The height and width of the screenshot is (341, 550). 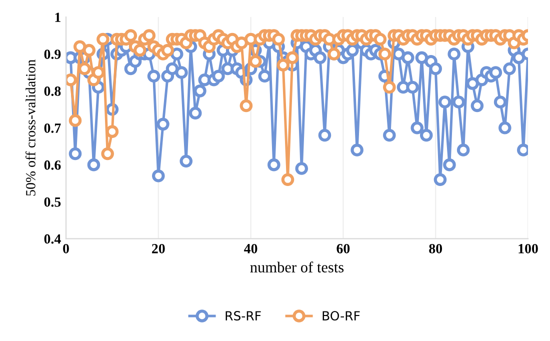 I want to click on x-tick-label: 20, so click(x=158, y=249).